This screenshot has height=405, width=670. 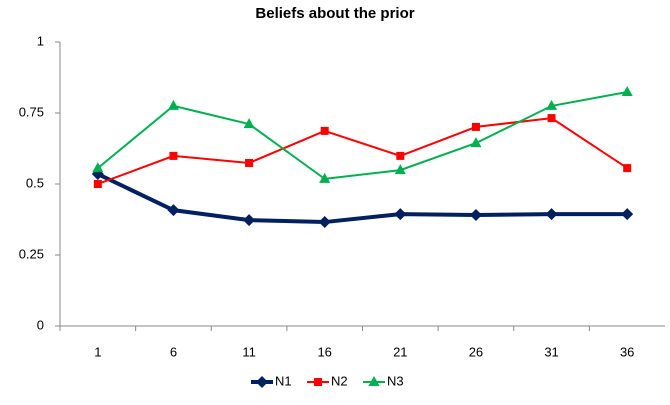 What do you see at coordinates (395, 380) in the screenshot?
I see `legend-label: N3` at bounding box center [395, 380].